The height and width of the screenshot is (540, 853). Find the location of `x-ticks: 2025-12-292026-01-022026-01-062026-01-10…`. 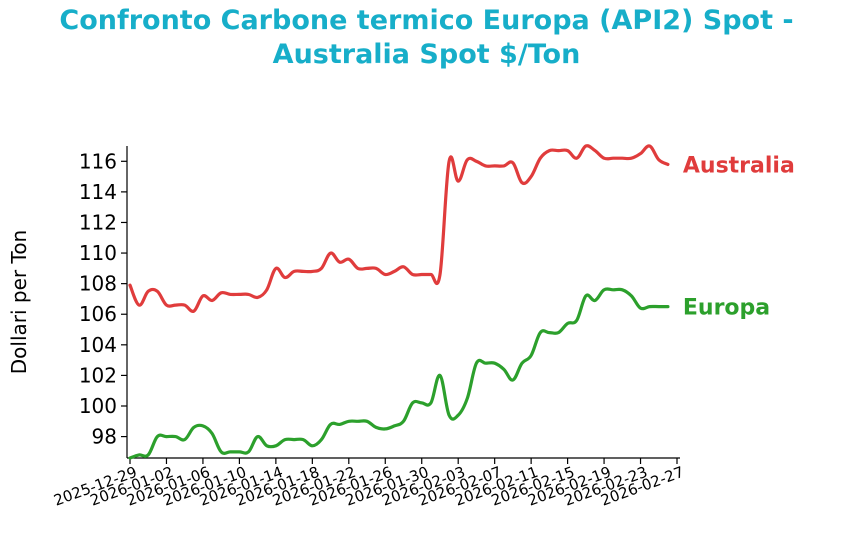

x-ticks: 2025-12-292026-01-022026-01-062026-01-10… is located at coordinates (368, 484).